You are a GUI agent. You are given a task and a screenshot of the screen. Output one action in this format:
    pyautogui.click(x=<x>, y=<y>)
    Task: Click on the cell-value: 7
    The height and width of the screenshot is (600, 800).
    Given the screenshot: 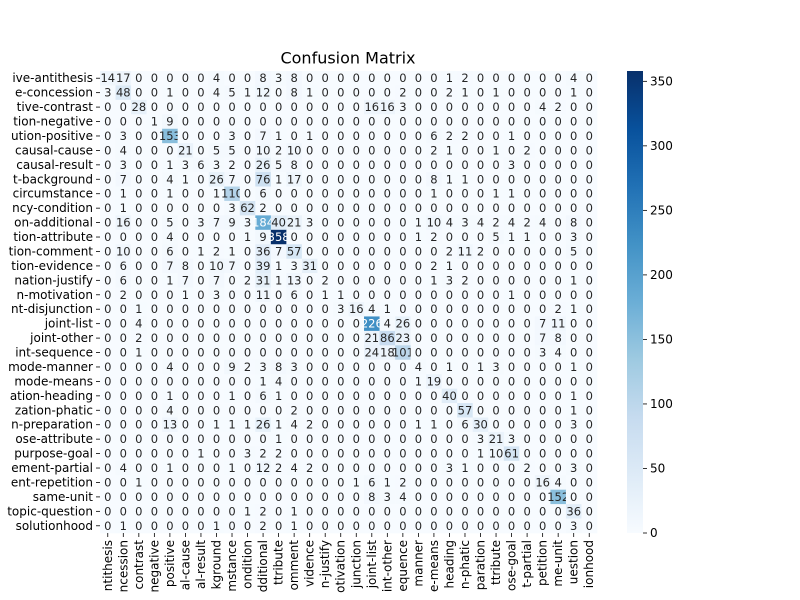 What is the action you would take?
    pyautogui.click(x=123, y=179)
    